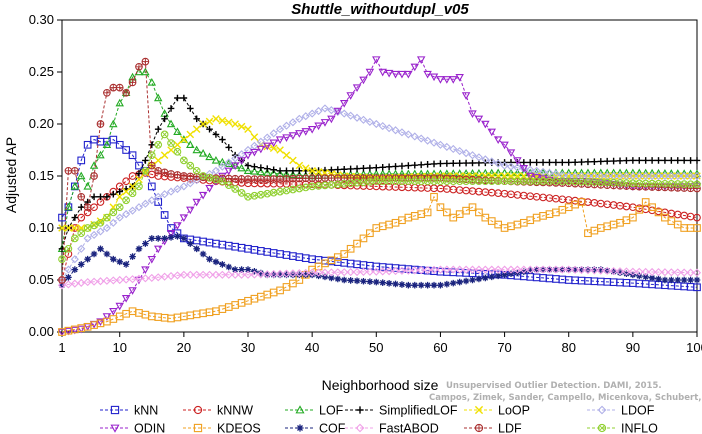  I want to click on x-tick-label: 70, so click(504, 347).